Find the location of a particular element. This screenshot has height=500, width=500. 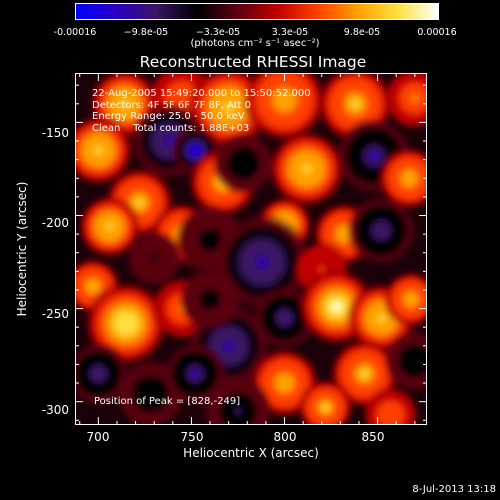

colorbar-unit-label: (photons cm⁻² s⁻¹ asec⁻²) is located at coordinates (255, 43).